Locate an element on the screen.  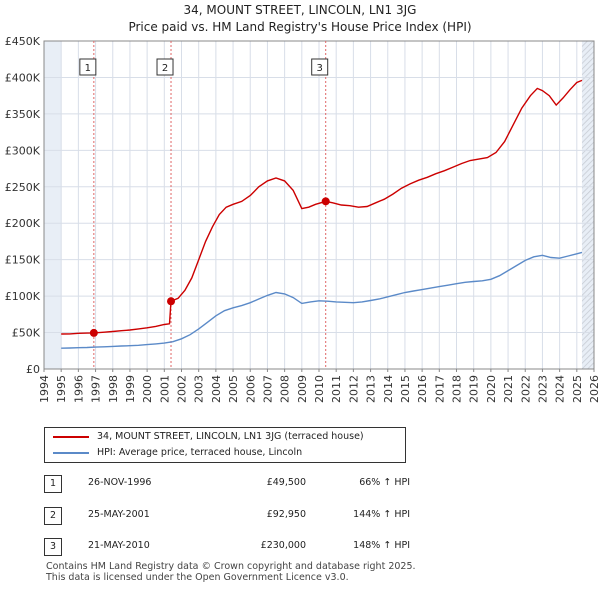
sale-price: £230,000 is located at coordinates (283, 545).